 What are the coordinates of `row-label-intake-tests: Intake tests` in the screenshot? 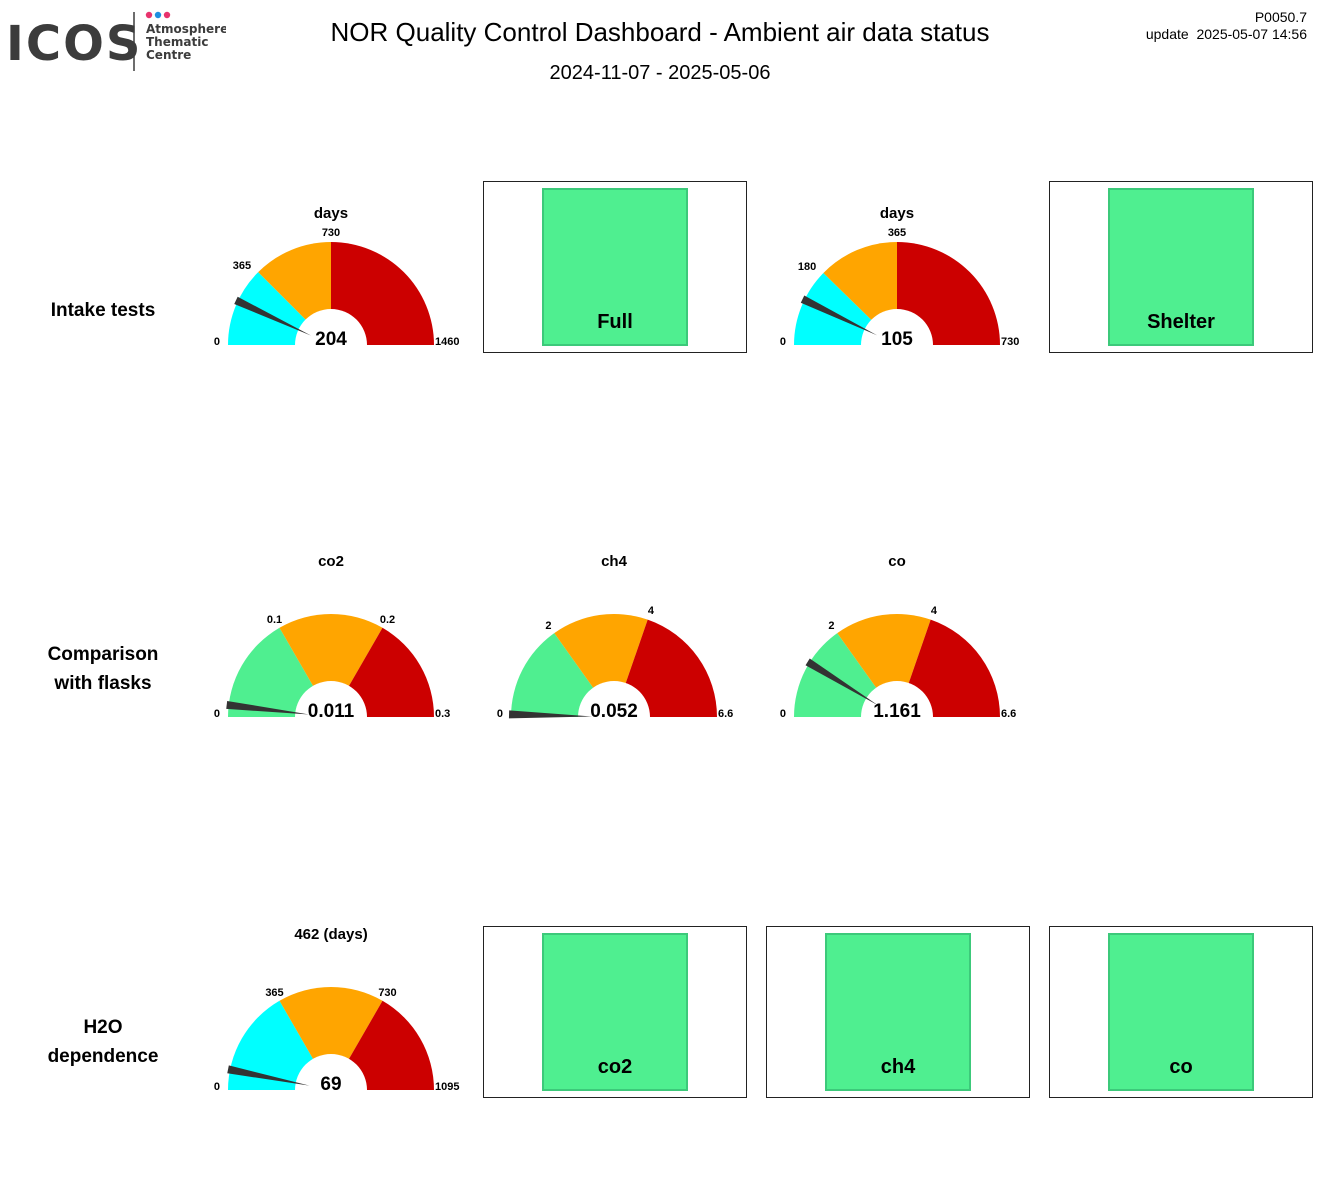 It's located at (103, 310).